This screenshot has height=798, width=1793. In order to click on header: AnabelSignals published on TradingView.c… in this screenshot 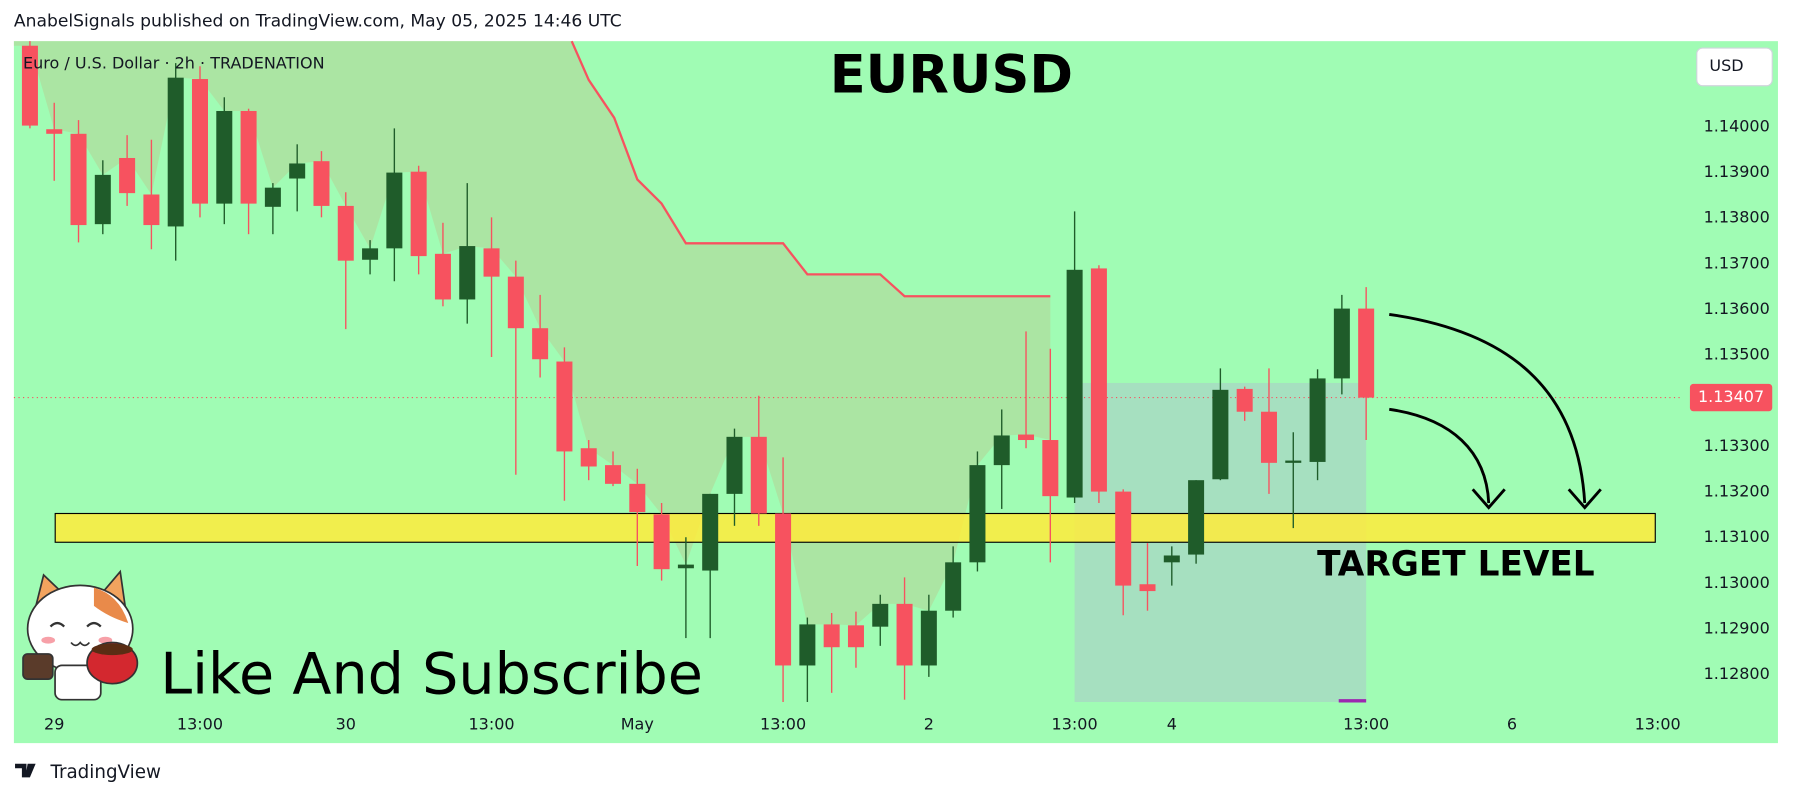, I will do `click(318, 22)`.